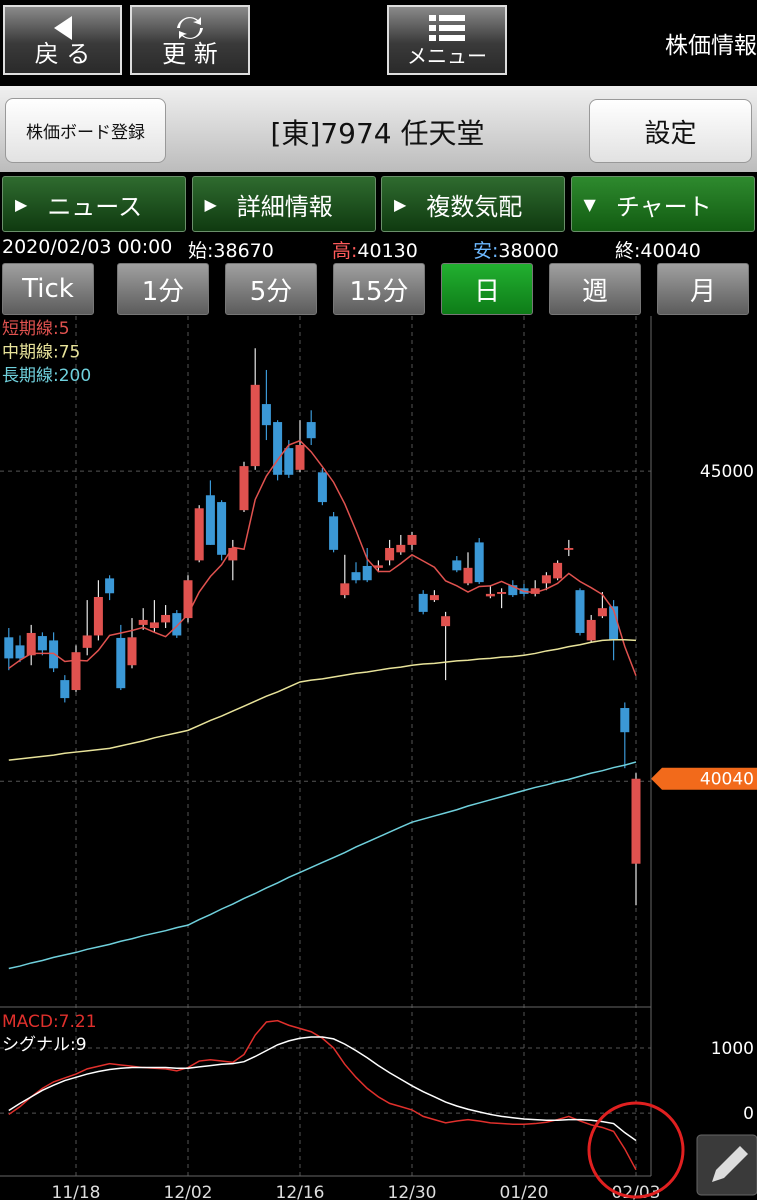 The width and height of the screenshot is (757, 1200). I want to click on price-tag-label: 40040, so click(727, 780).